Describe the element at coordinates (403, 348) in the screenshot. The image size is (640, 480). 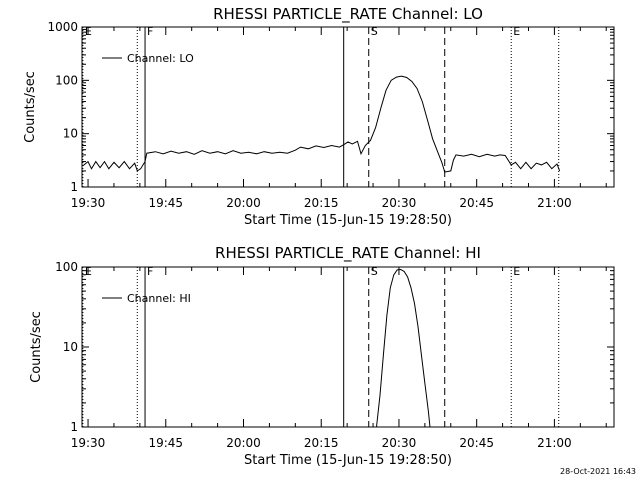
I see `series-line-hi` at that location.